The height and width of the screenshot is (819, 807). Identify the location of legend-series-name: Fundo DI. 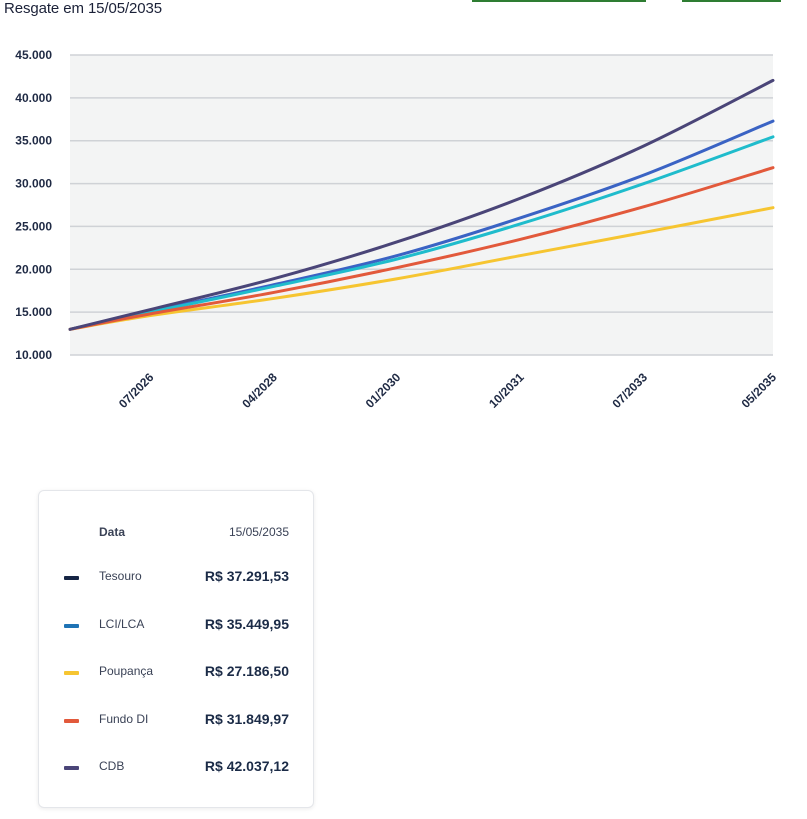
(124, 718).